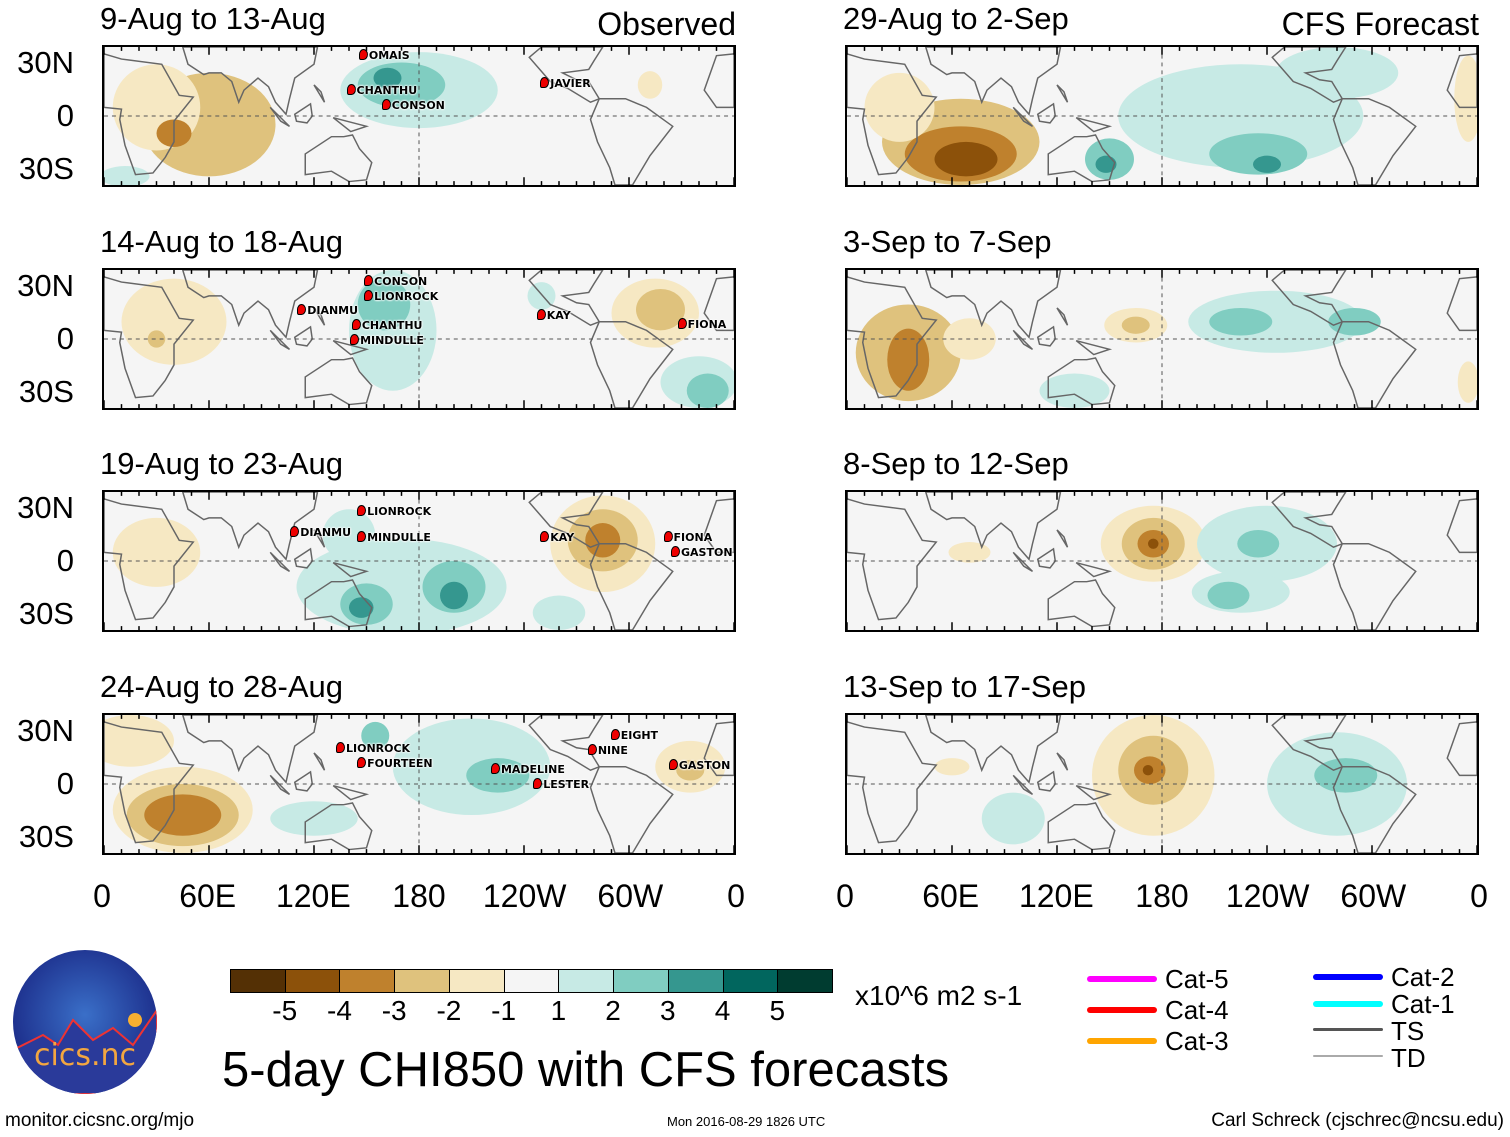 This screenshot has width=1510, height=1137. I want to click on colorbar-units: x10^6 m2 s-1, so click(939, 995).